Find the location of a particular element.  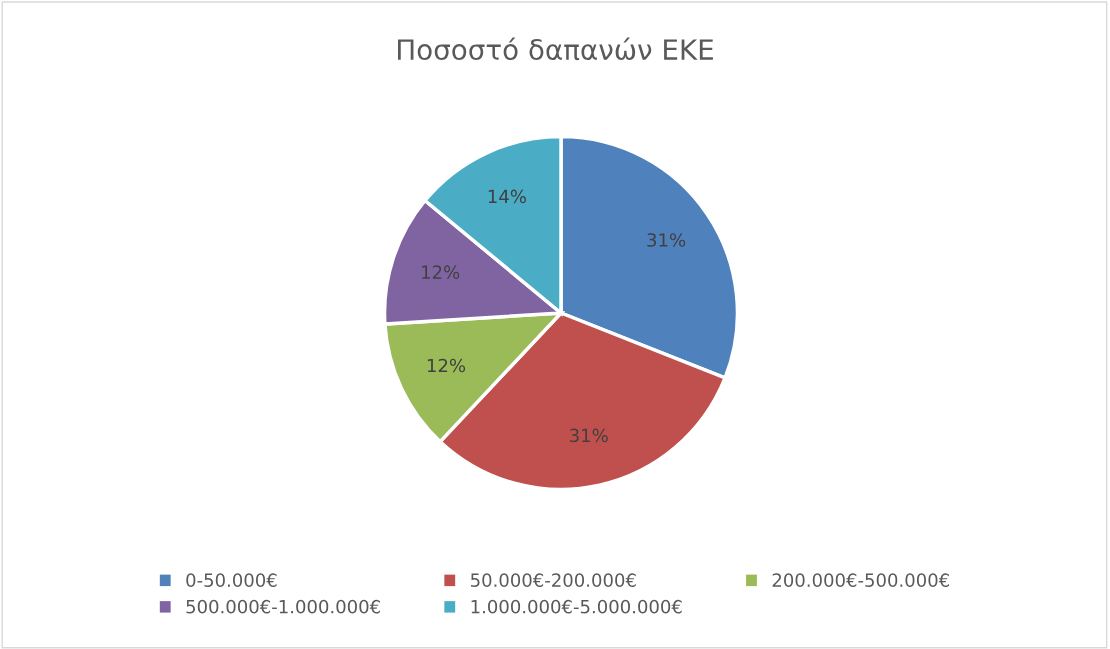

legend-label: 0-50.000€ is located at coordinates (231, 580).